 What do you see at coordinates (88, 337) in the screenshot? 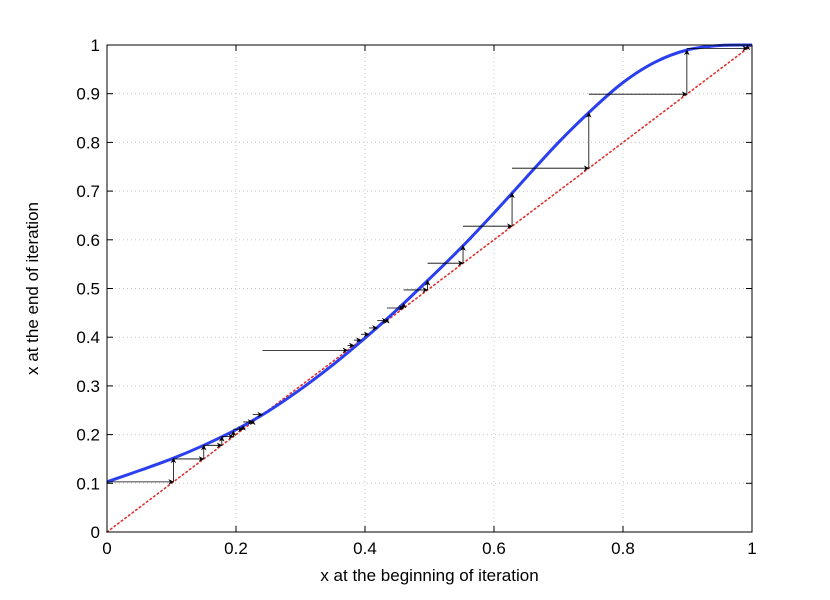
I see `y-tick-label: 0.4` at bounding box center [88, 337].